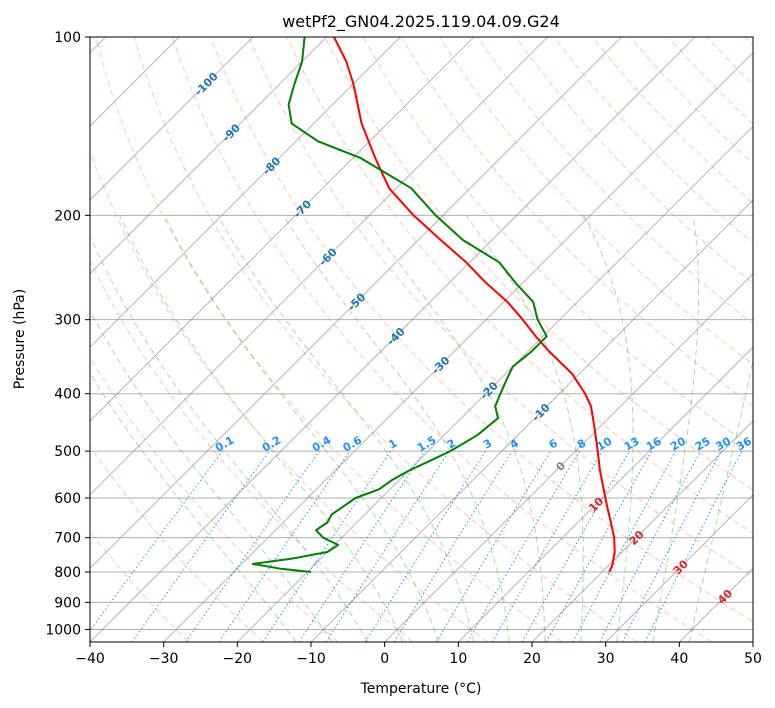 Image resolution: width=775 pixels, height=708 pixels. I want to click on x-tick-label: −20, so click(238, 659).